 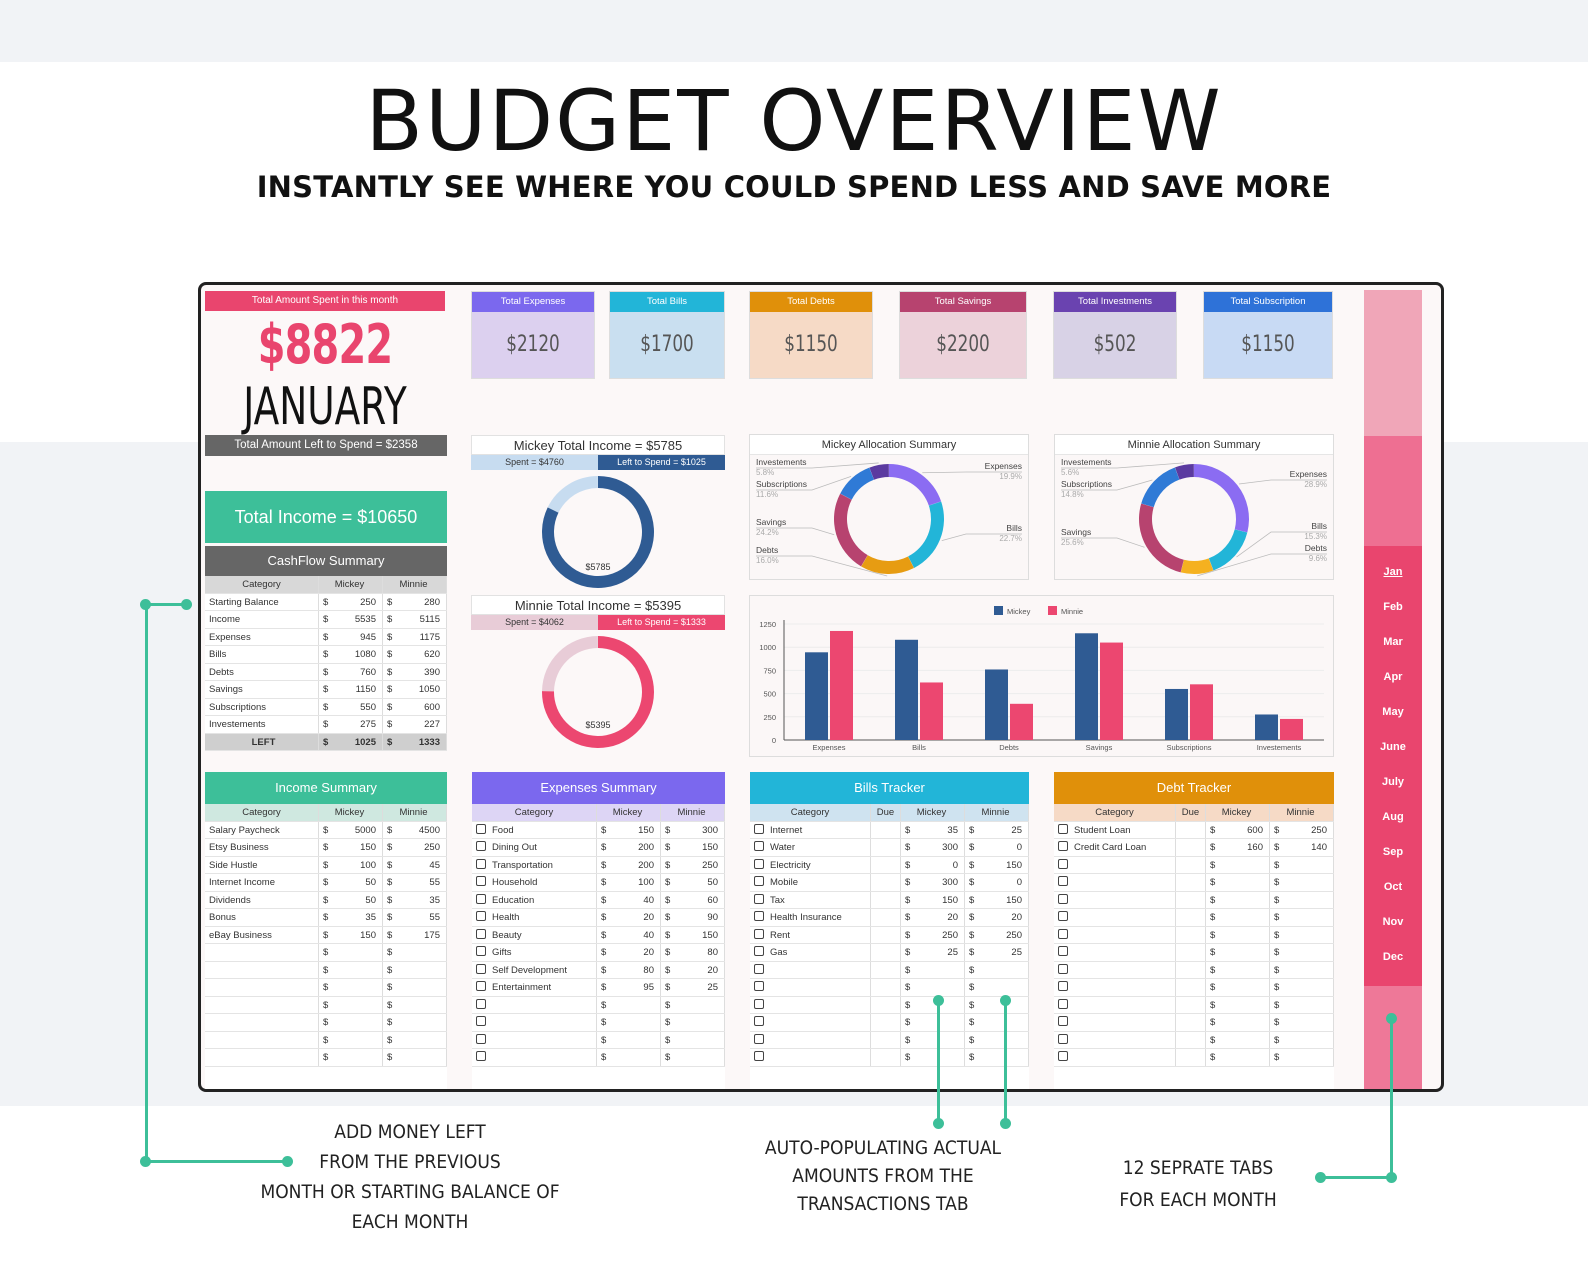 I want to click on mickey-amount-cell: $300, so click(x=933, y=847).